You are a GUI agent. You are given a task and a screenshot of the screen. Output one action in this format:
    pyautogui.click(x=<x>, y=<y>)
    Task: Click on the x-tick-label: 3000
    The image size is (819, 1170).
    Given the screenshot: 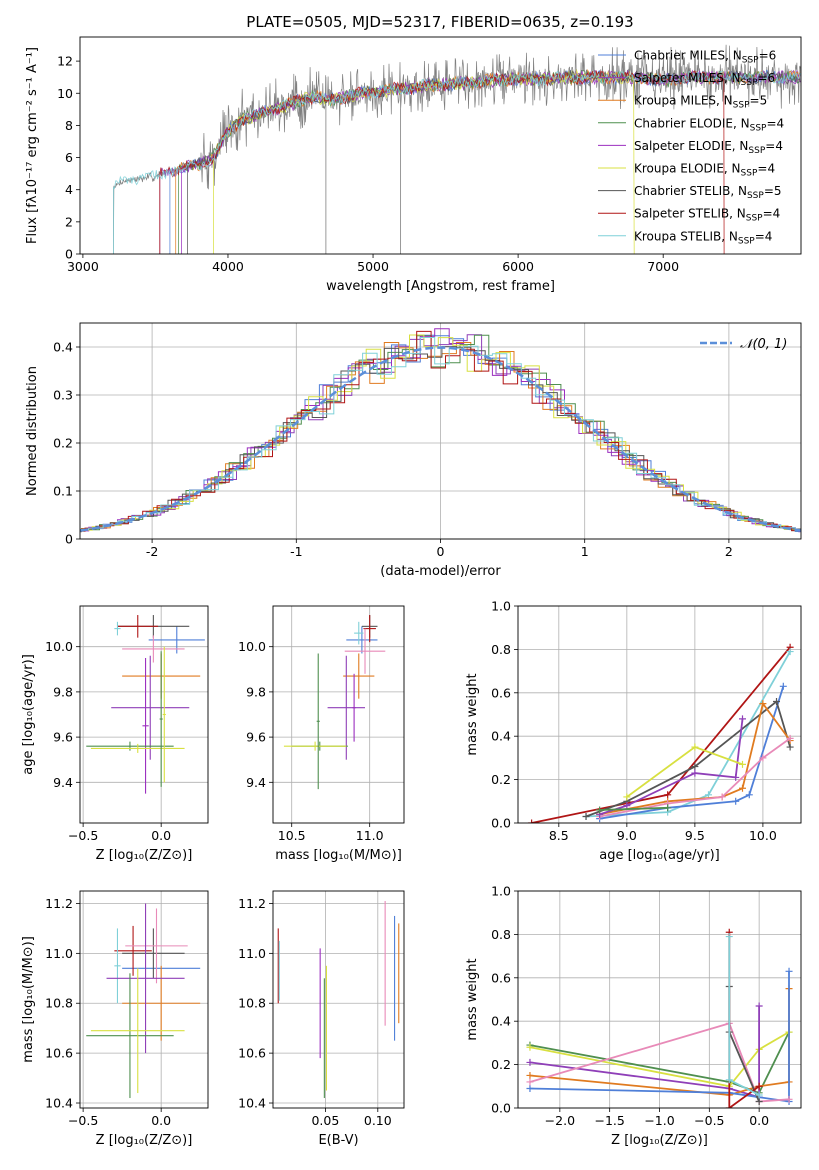 What is the action you would take?
    pyautogui.click(x=83, y=266)
    